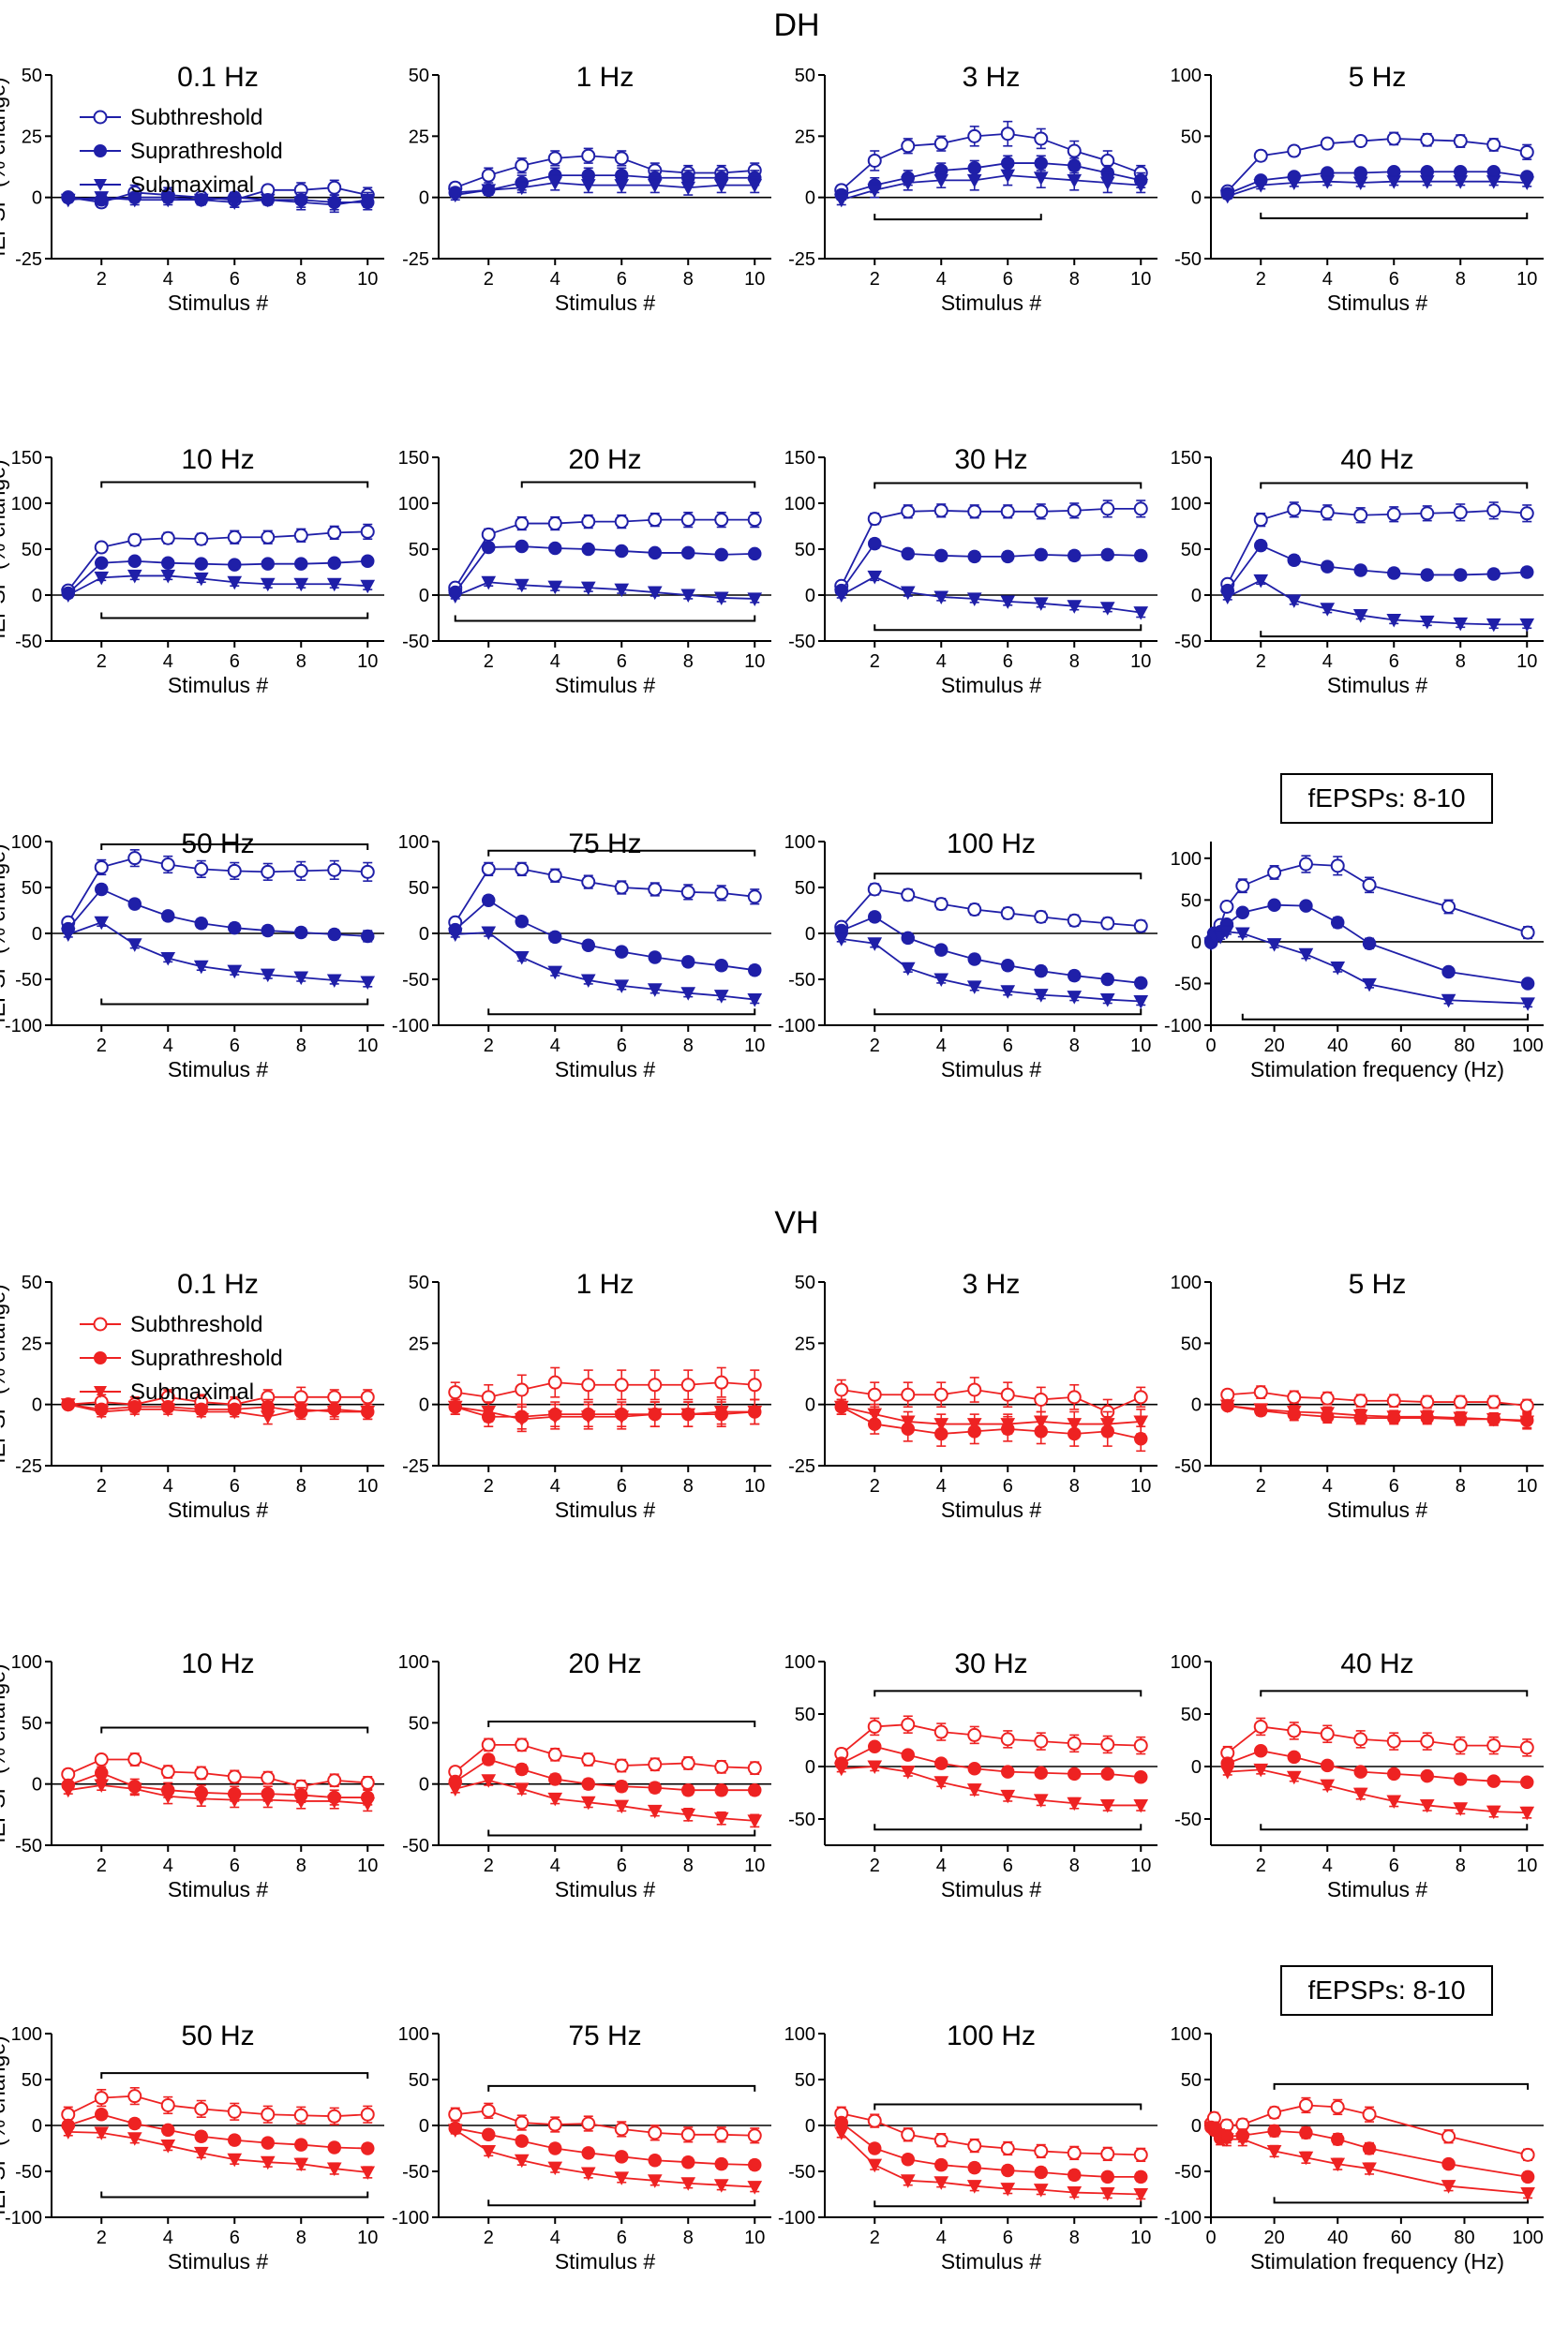  Describe the element at coordinates (1528, 1046) in the screenshot. I see `x-tick-label: 100` at that location.